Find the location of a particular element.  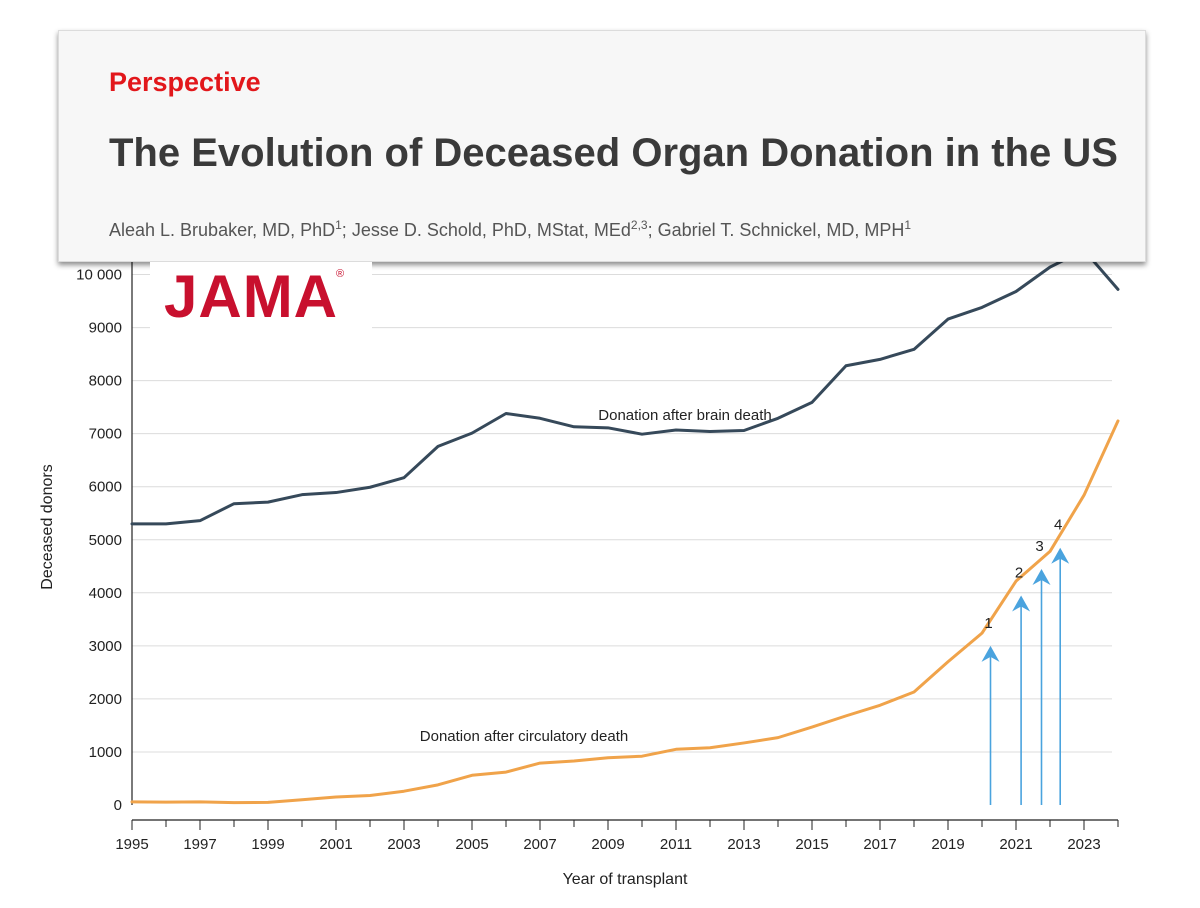

y-tick-label: 7000 is located at coordinates (105, 434).